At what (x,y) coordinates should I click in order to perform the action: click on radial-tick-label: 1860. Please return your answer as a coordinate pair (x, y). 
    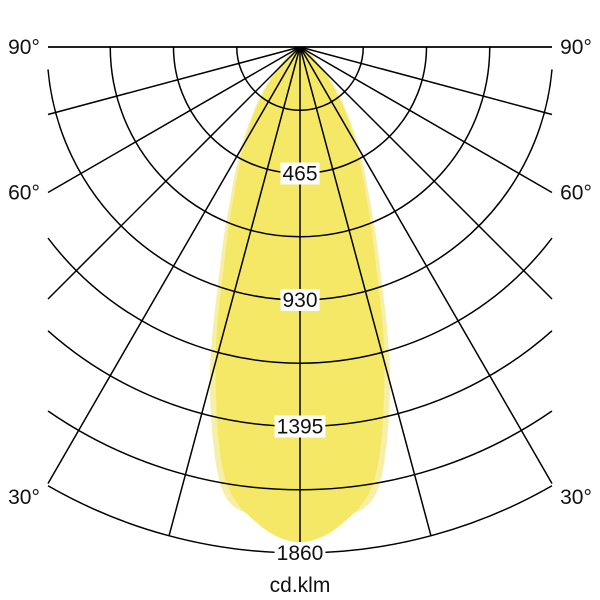
    Looking at the image, I should click on (300, 553).